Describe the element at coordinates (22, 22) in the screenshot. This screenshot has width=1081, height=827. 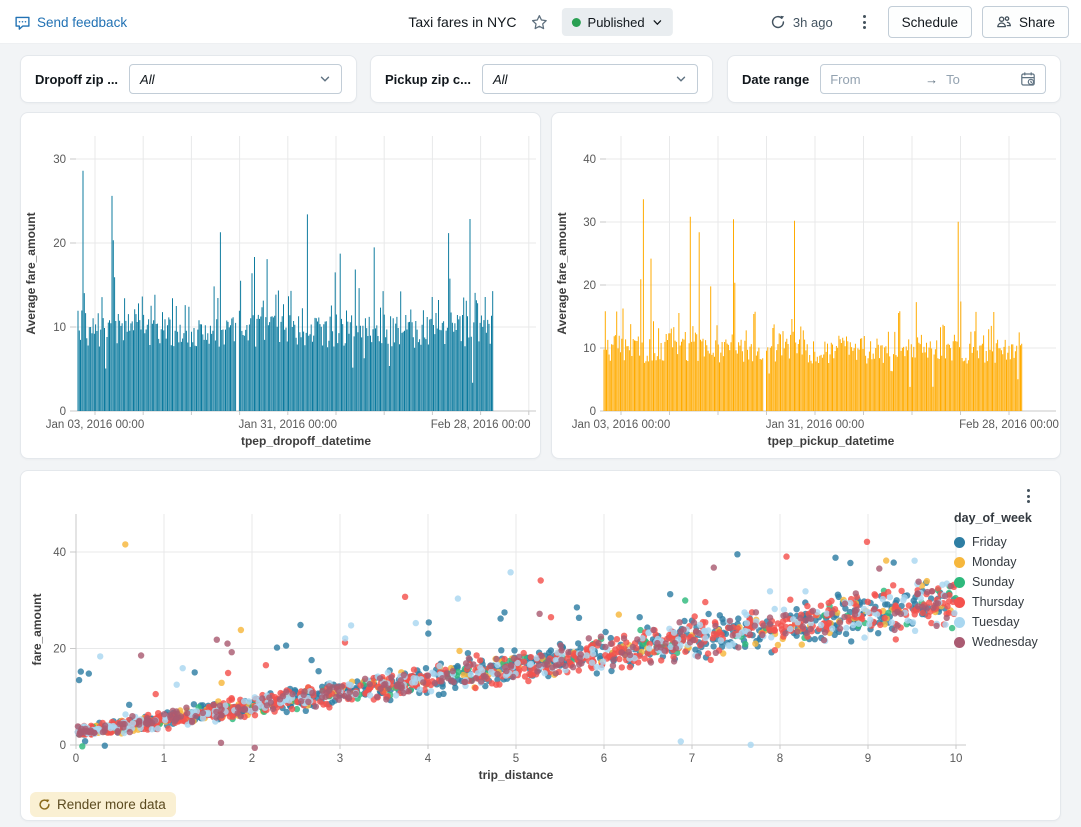
I see `feedback-bubble-icon` at that location.